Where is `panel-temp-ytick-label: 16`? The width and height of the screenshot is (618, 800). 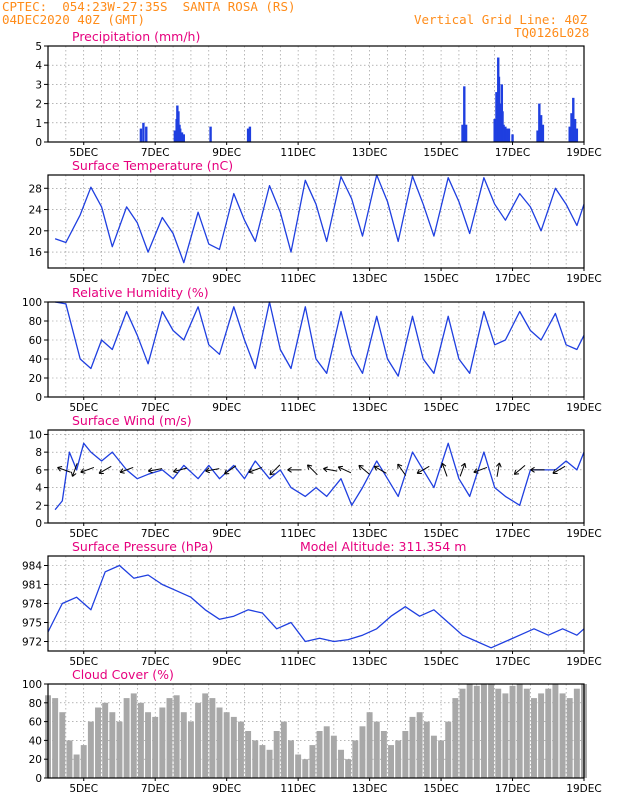
panel-temp-ytick-label: 16 is located at coordinates (36, 253).